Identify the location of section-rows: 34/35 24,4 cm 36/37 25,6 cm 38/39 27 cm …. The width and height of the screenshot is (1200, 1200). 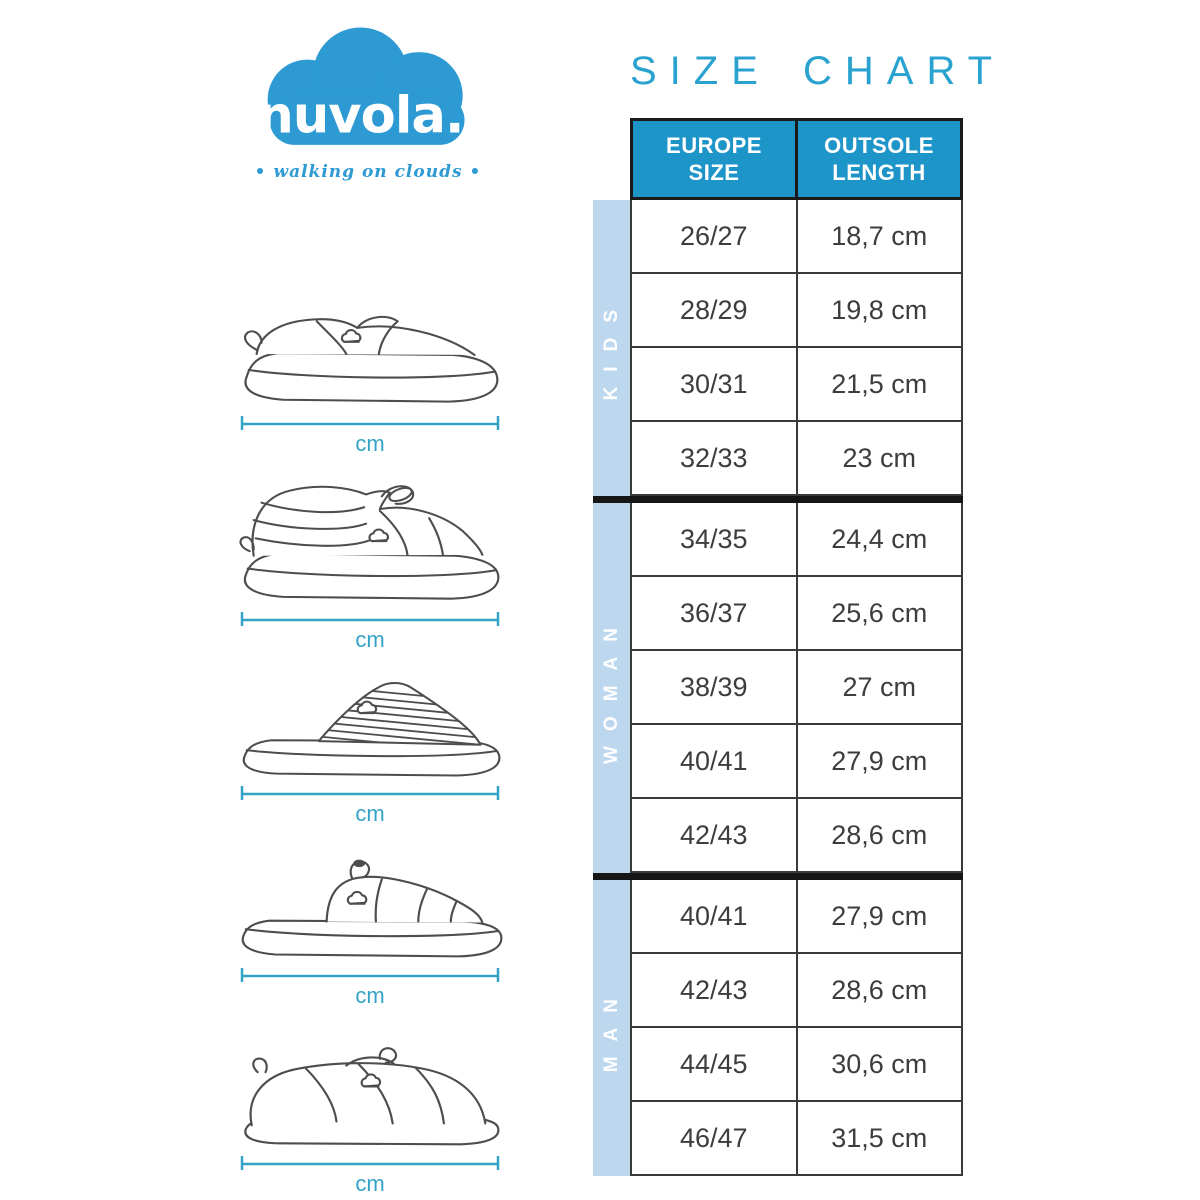
(796, 688).